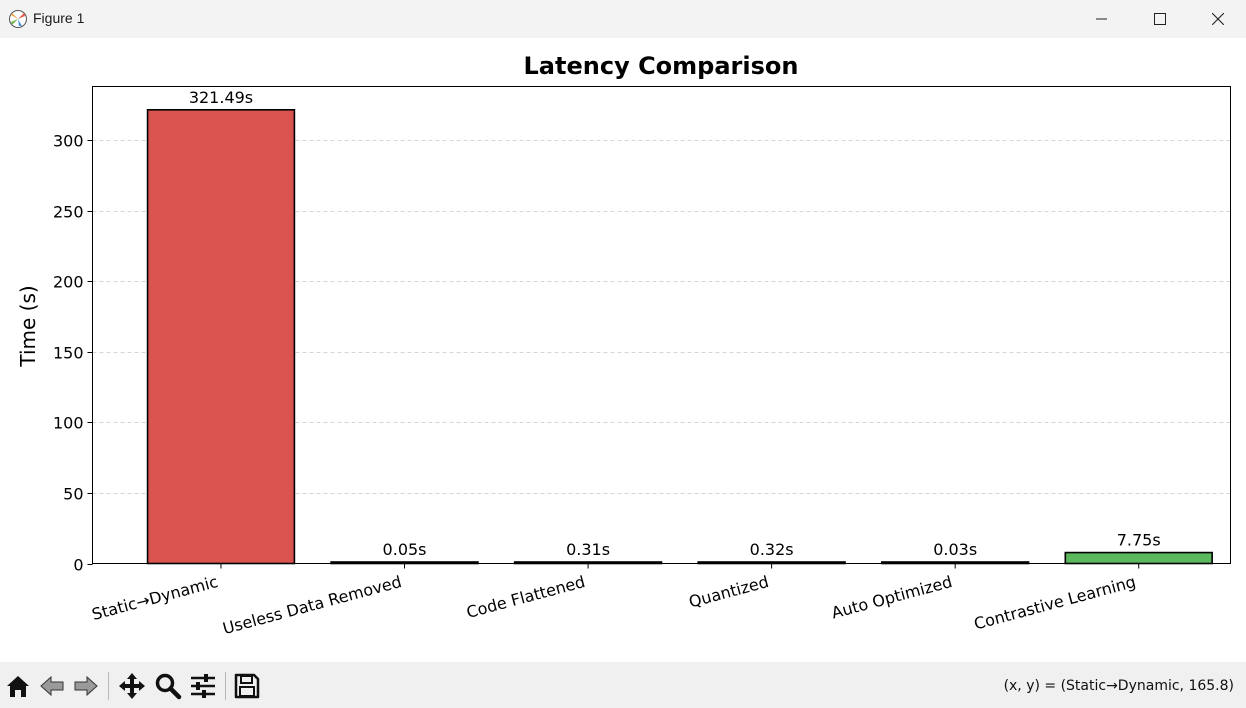 The width and height of the screenshot is (1246, 708). I want to click on forward-button, so click(86, 686).